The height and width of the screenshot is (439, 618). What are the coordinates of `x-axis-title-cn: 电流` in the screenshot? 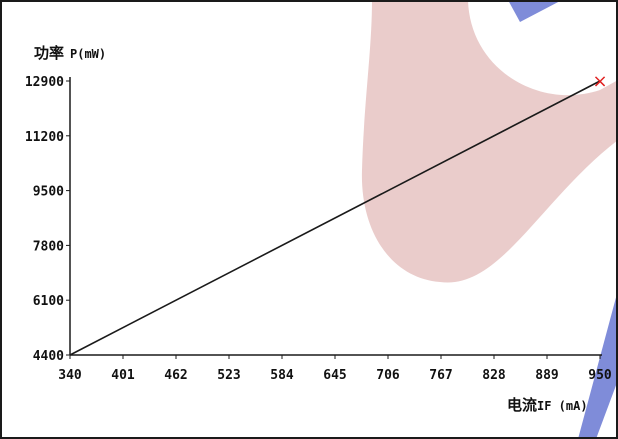 It's located at (522, 405).